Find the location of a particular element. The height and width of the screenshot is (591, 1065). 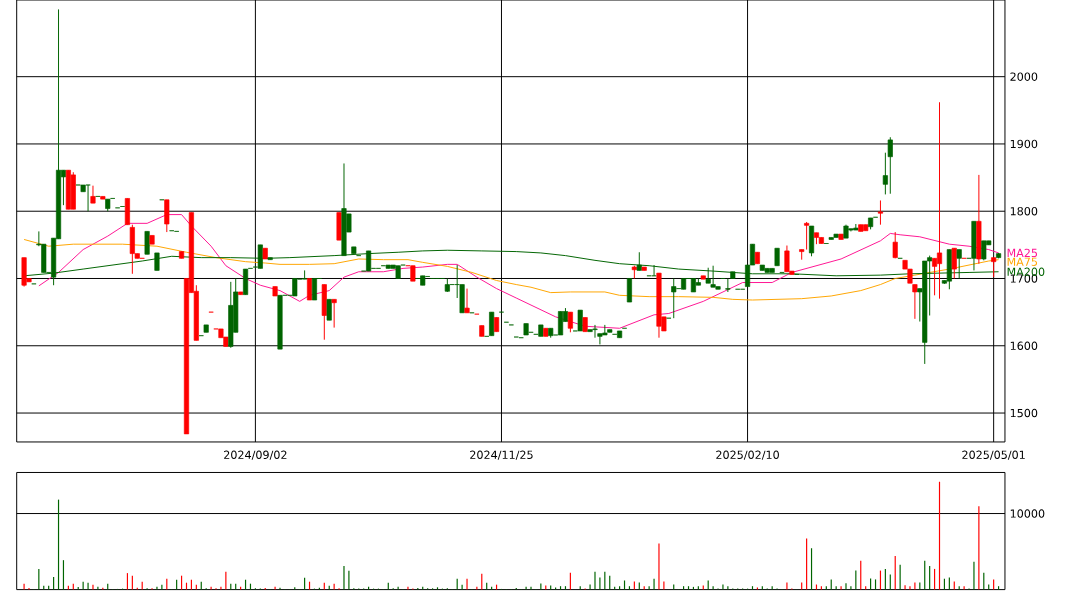

y-tick-label: 1800 is located at coordinates (1024, 211).